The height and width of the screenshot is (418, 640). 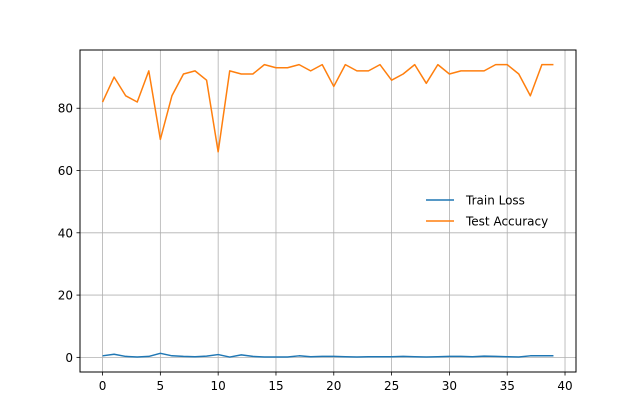 I want to click on x-tick-label: 20, so click(x=333, y=386).